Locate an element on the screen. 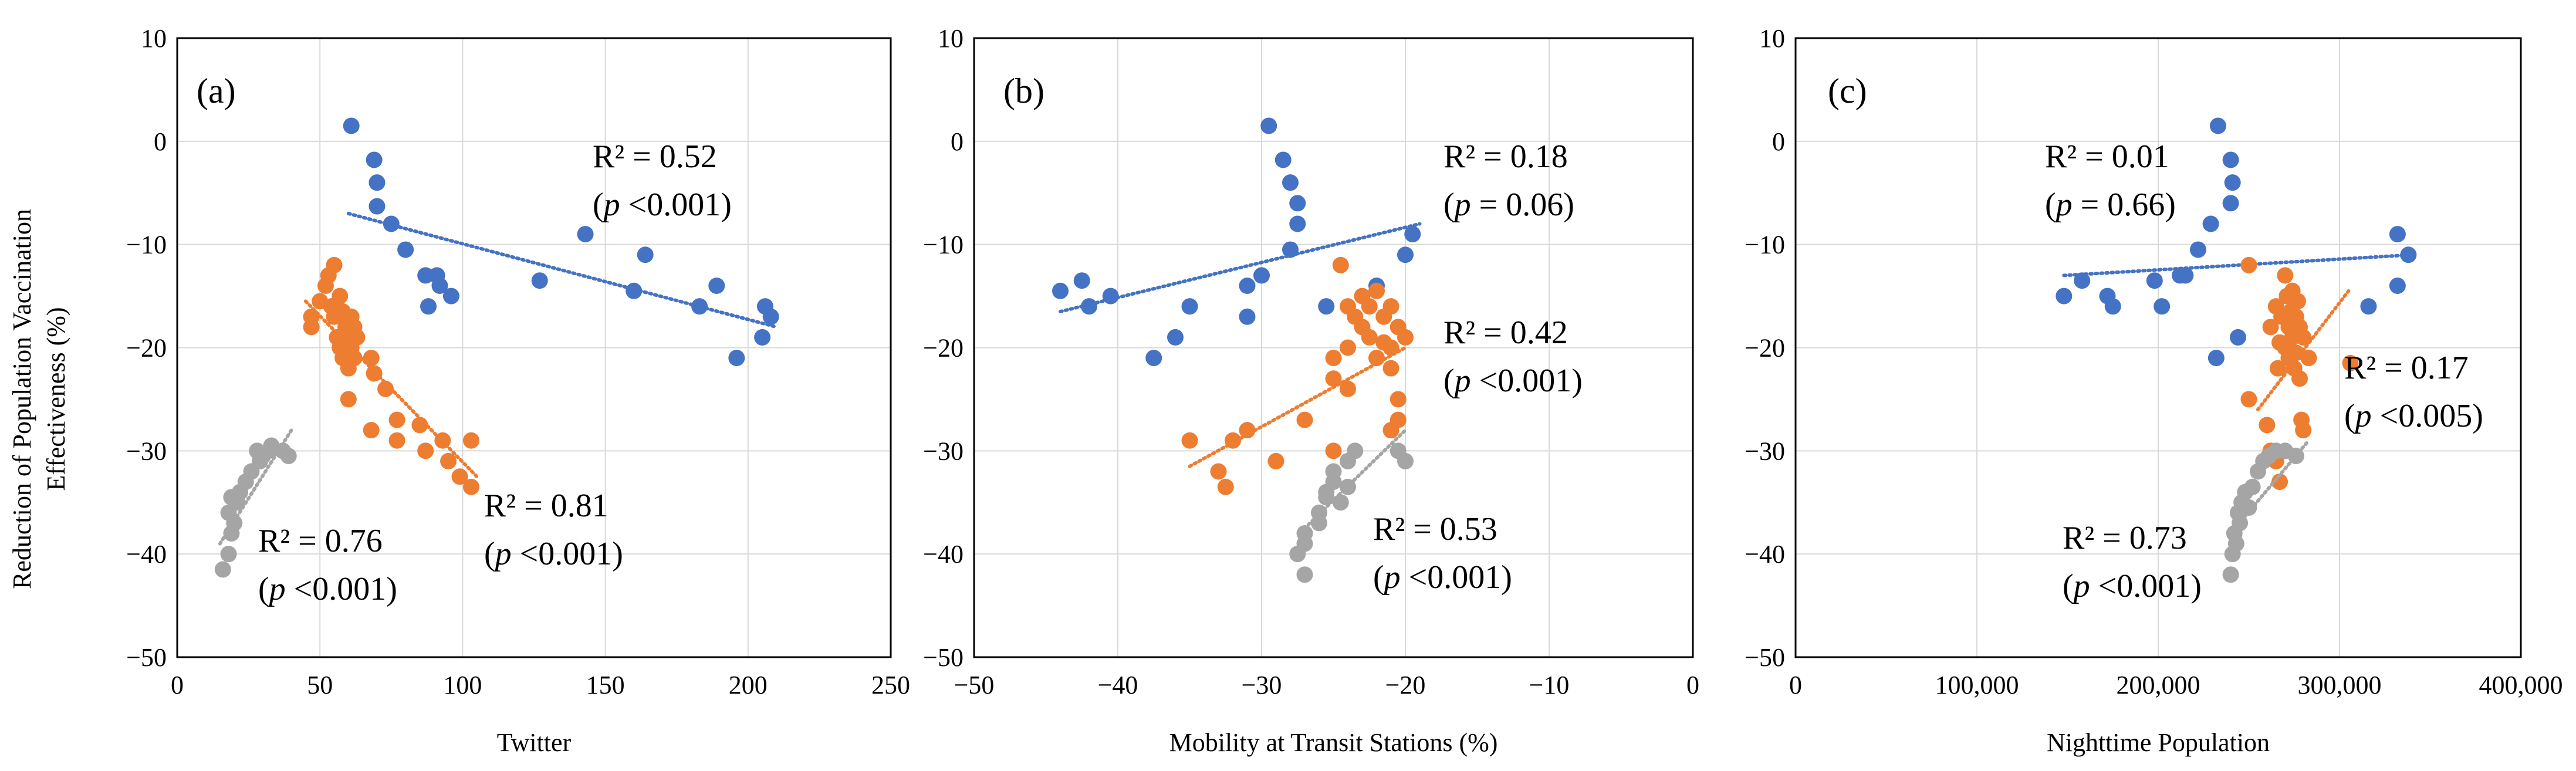 The width and height of the screenshot is (2576, 771). x-tick-label: 150 is located at coordinates (605, 685).